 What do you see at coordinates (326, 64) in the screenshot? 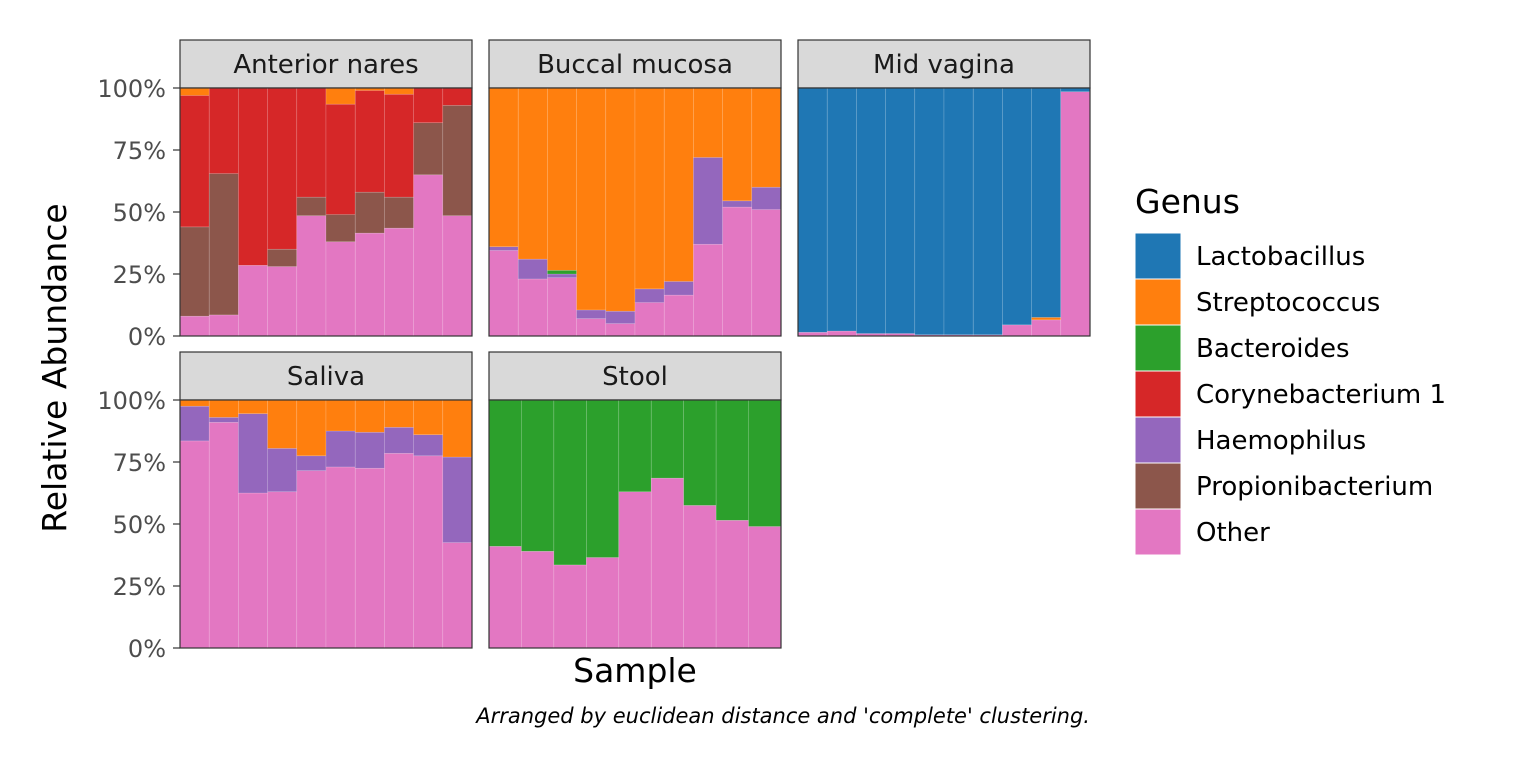
I see `strip-anterior-nares` at bounding box center [326, 64].